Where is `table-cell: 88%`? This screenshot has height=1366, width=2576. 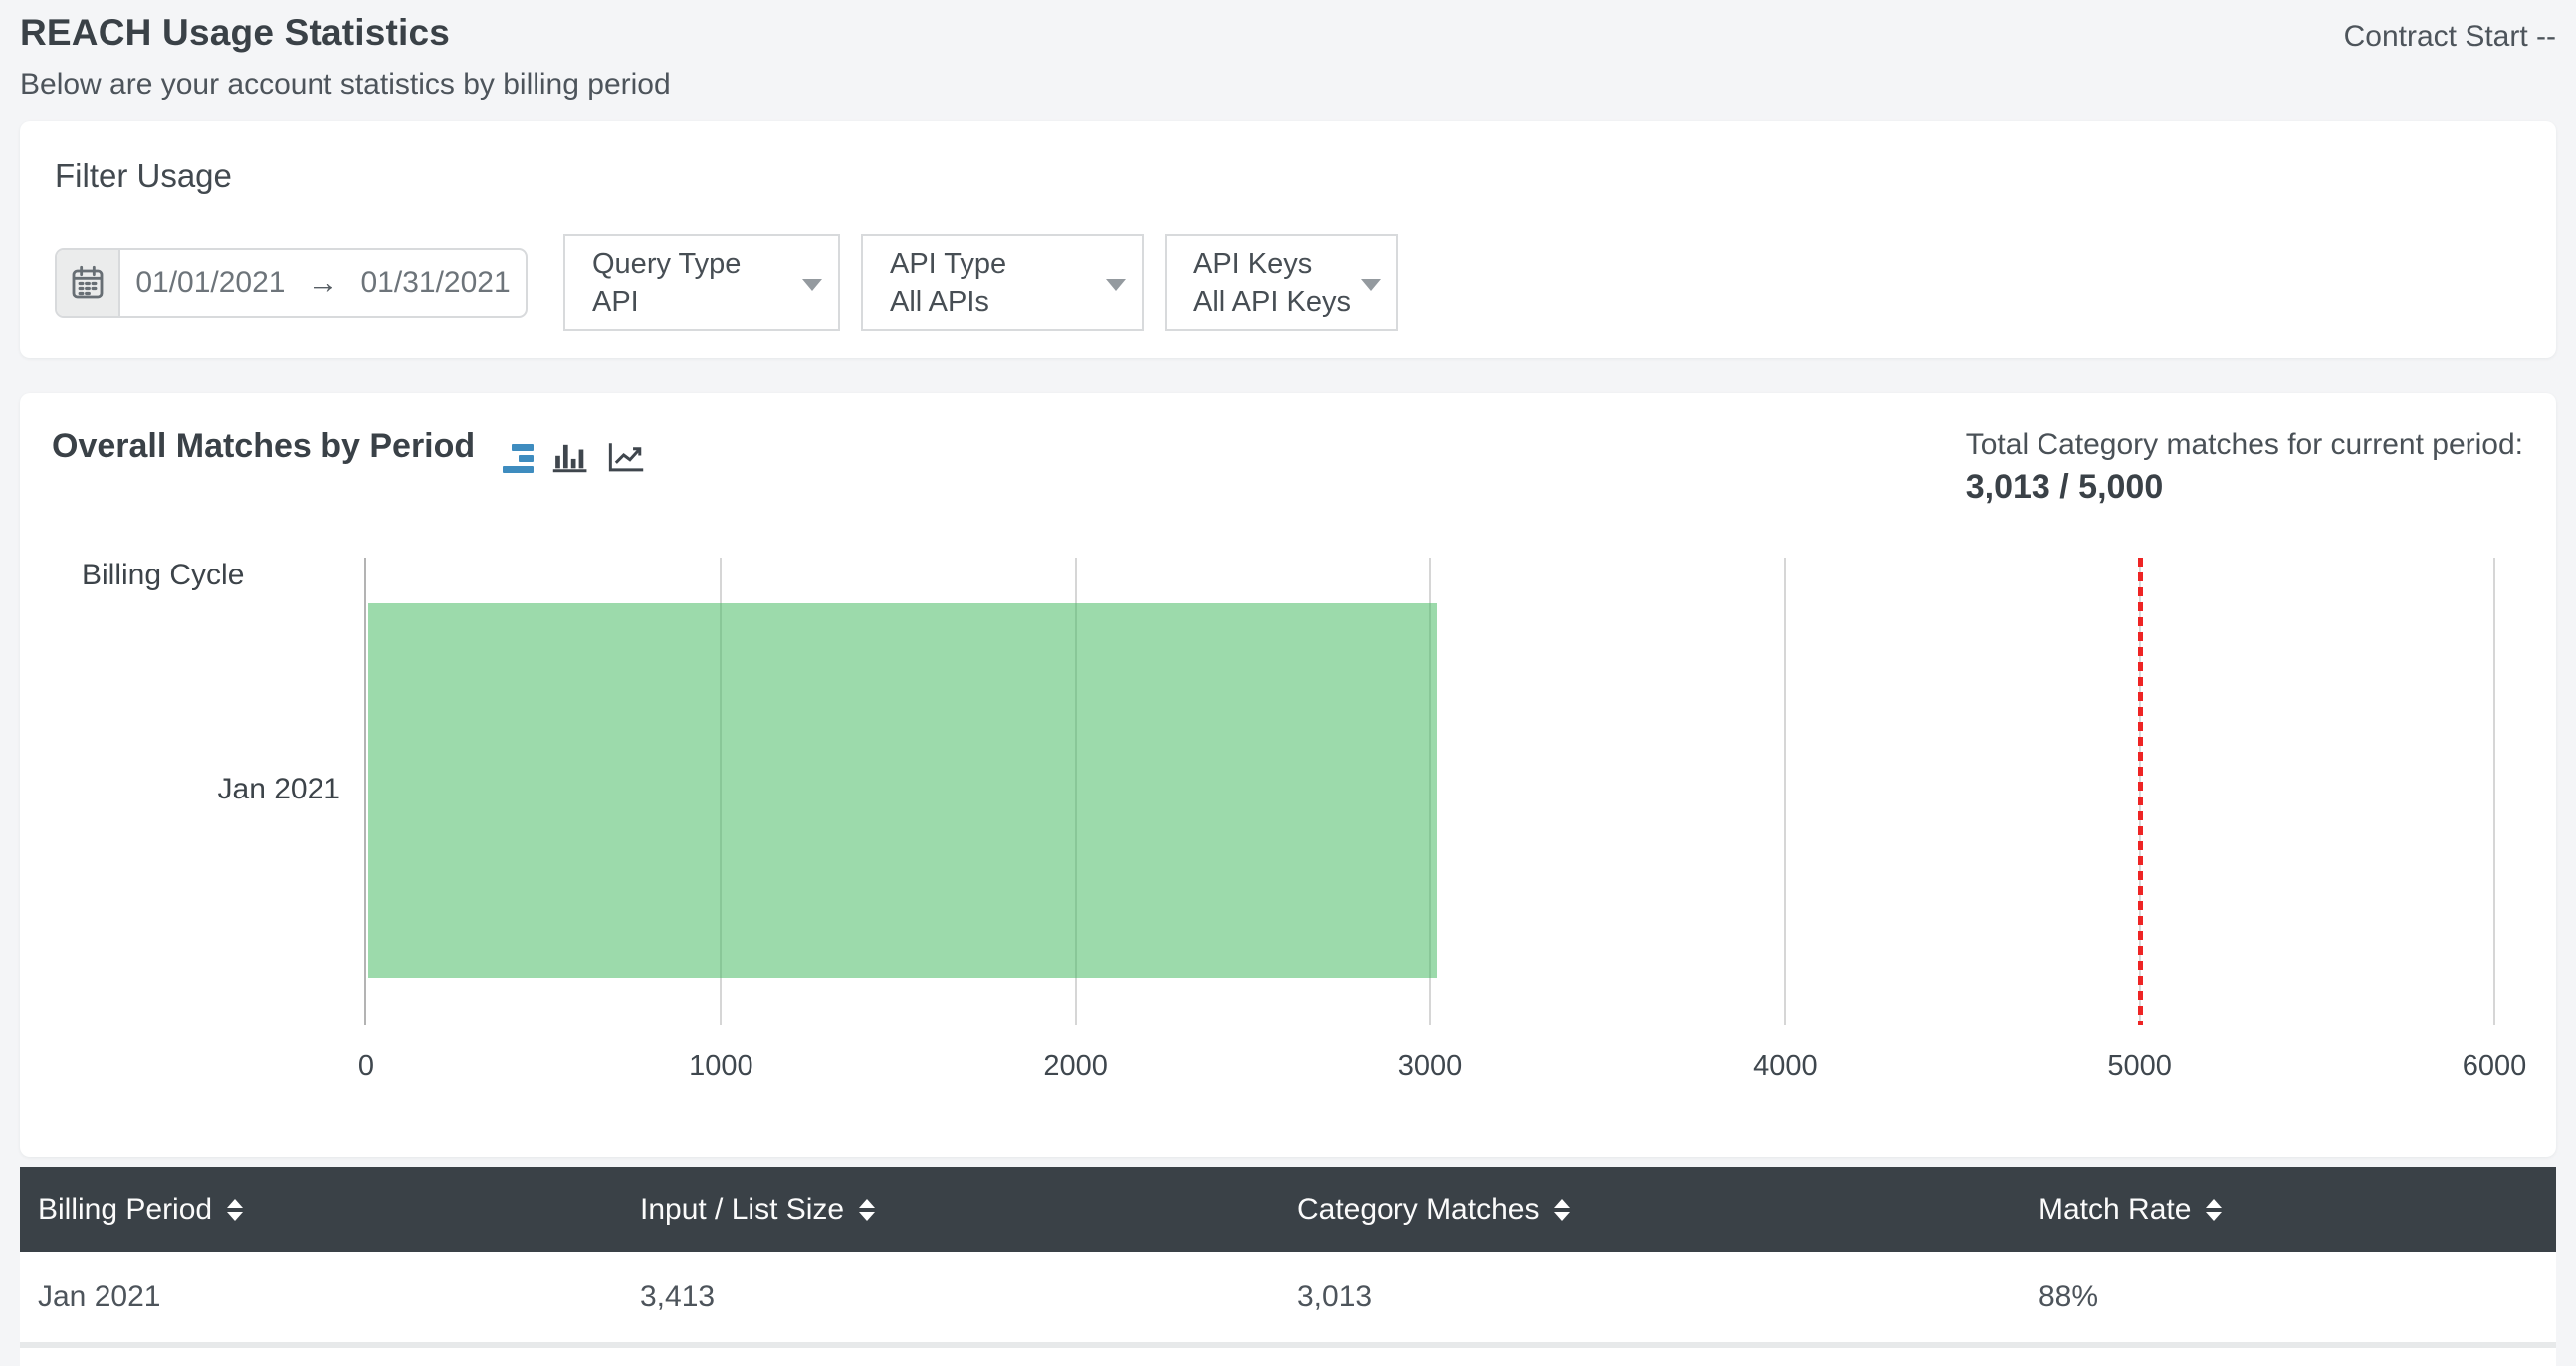 table-cell: 88% is located at coordinates (2069, 1296).